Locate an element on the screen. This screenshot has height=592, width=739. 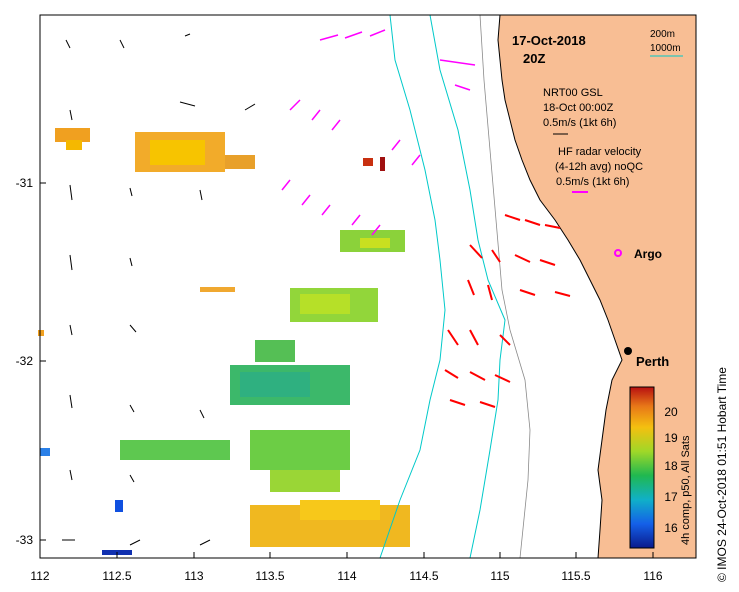
x-tick-label: 114.5 is located at coordinates (423, 576).